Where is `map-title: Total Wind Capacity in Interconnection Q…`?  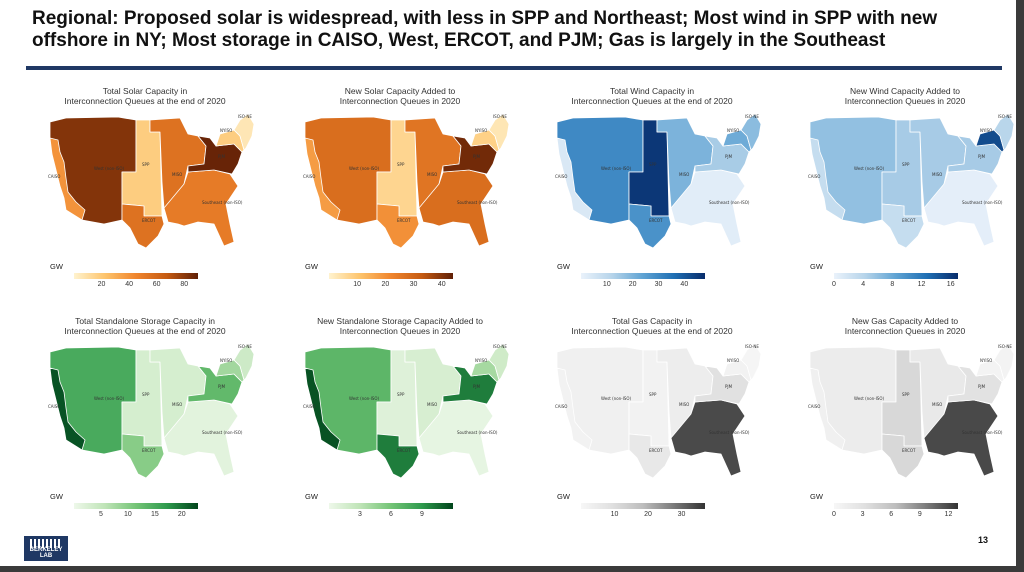 map-title: Total Wind Capacity in Interconnection Q… is located at coordinates (652, 96).